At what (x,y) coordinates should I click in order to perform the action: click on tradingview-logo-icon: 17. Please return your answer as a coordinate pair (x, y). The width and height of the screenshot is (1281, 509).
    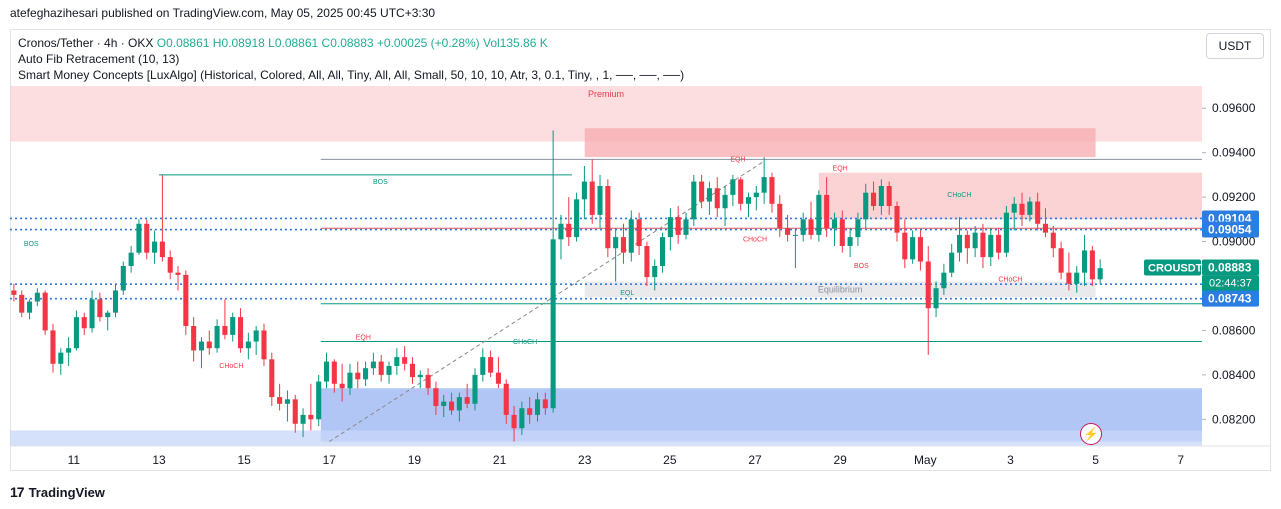
    Looking at the image, I should click on (17, 492).